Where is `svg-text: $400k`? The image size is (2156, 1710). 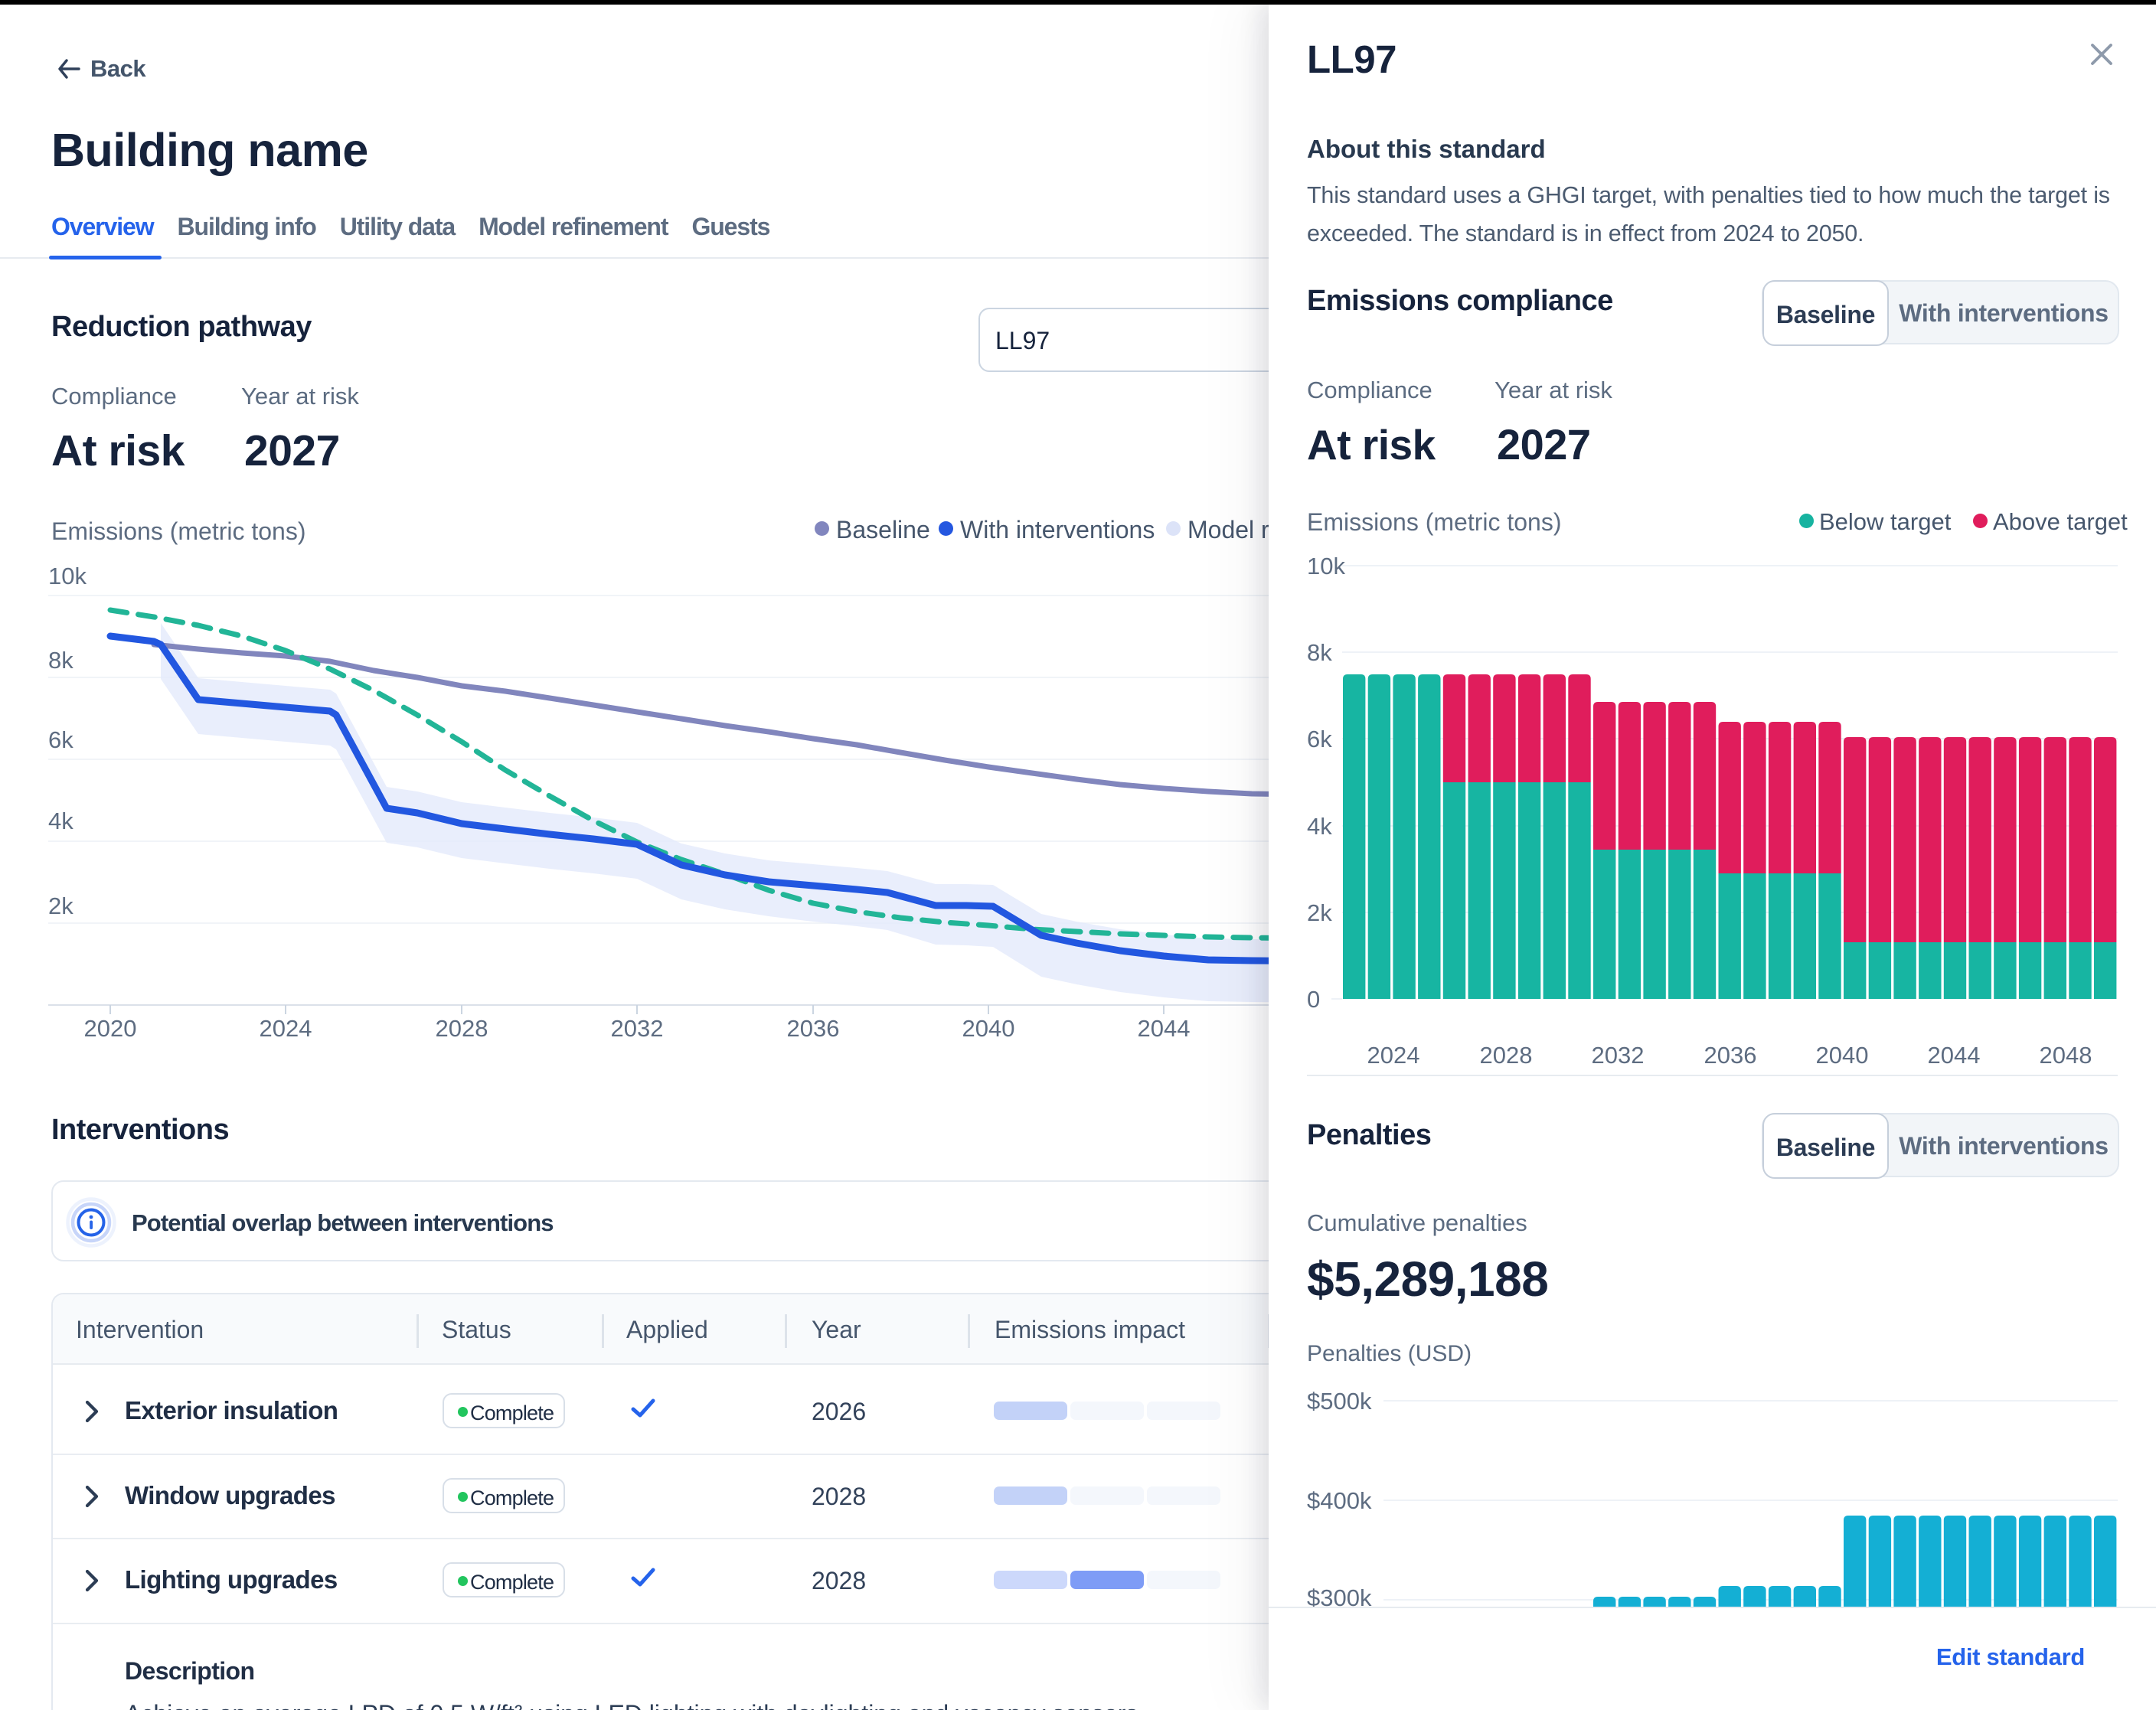 svg-text: $400k is located at coordinates (1339, 1500).